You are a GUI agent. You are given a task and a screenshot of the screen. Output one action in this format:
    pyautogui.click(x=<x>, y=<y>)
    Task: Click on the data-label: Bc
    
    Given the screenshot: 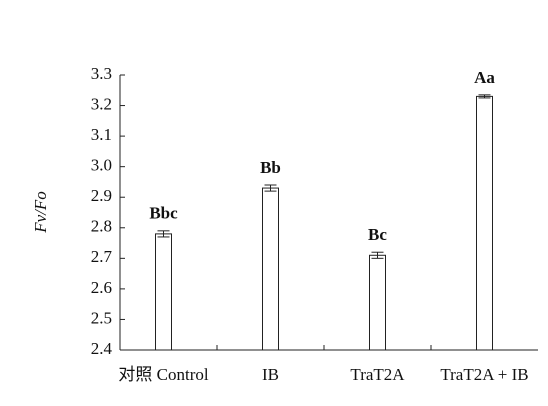 What is the action you would take?
    pyautogui.click(x=377, y=234)
    